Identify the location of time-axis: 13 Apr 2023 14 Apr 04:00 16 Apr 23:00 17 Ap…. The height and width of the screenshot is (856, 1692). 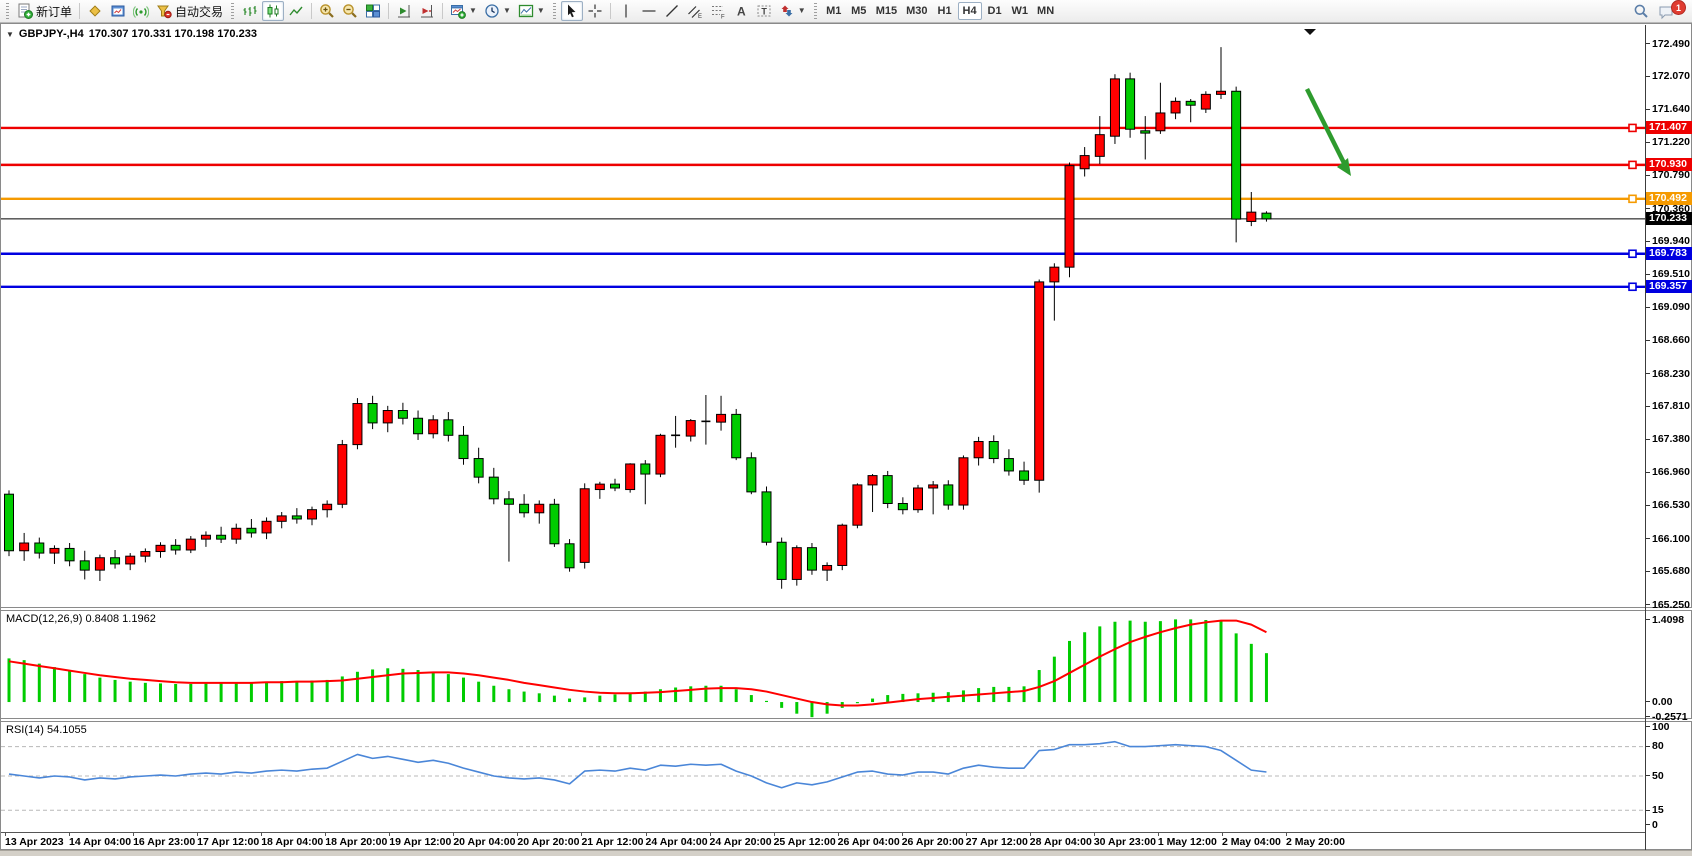
(823, 841).